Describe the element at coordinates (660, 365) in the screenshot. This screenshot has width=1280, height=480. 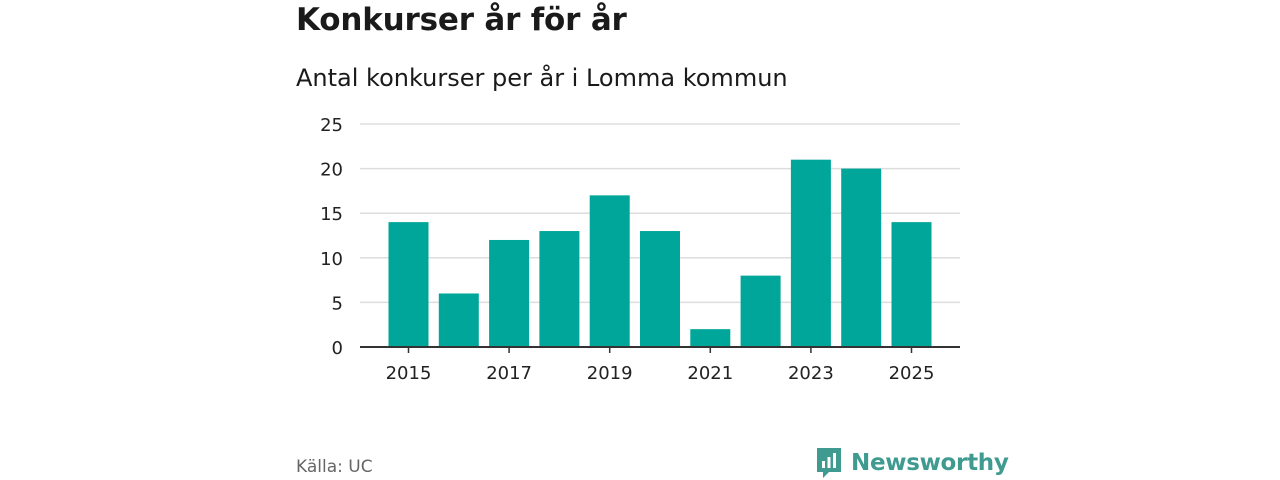
I see `x-axis-ticks: 2015 2017 2019 2021 2023 2025` at that location.